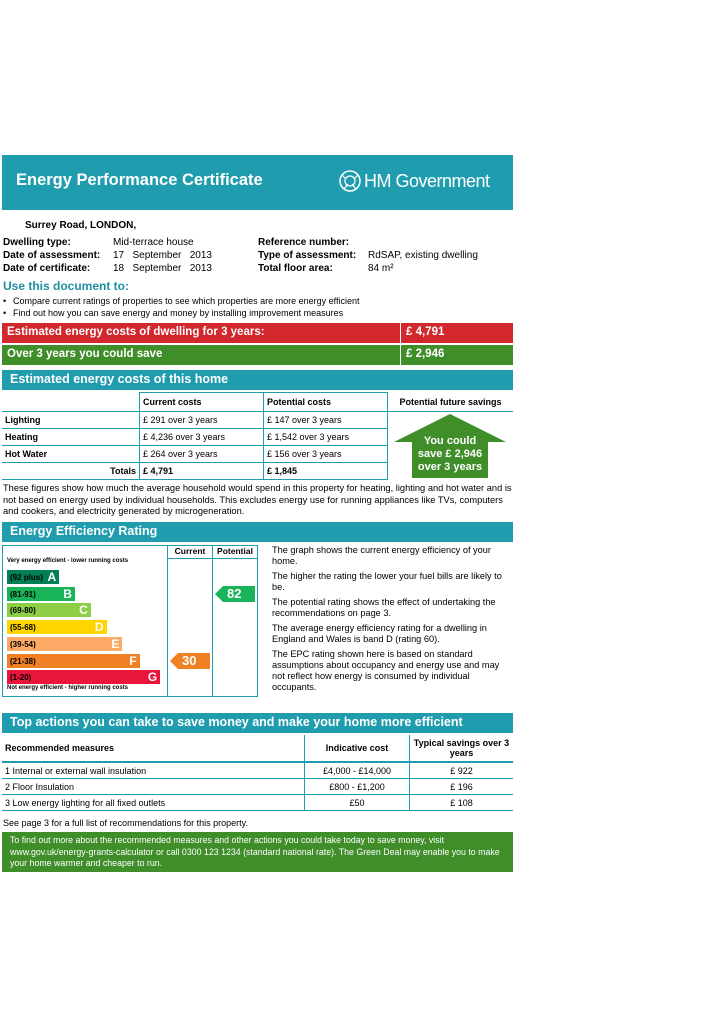  What do you see at coordinates (153, 749) in the screenshot?
I see `measures-header: Recommended measures` at bounding box center [153, 749].